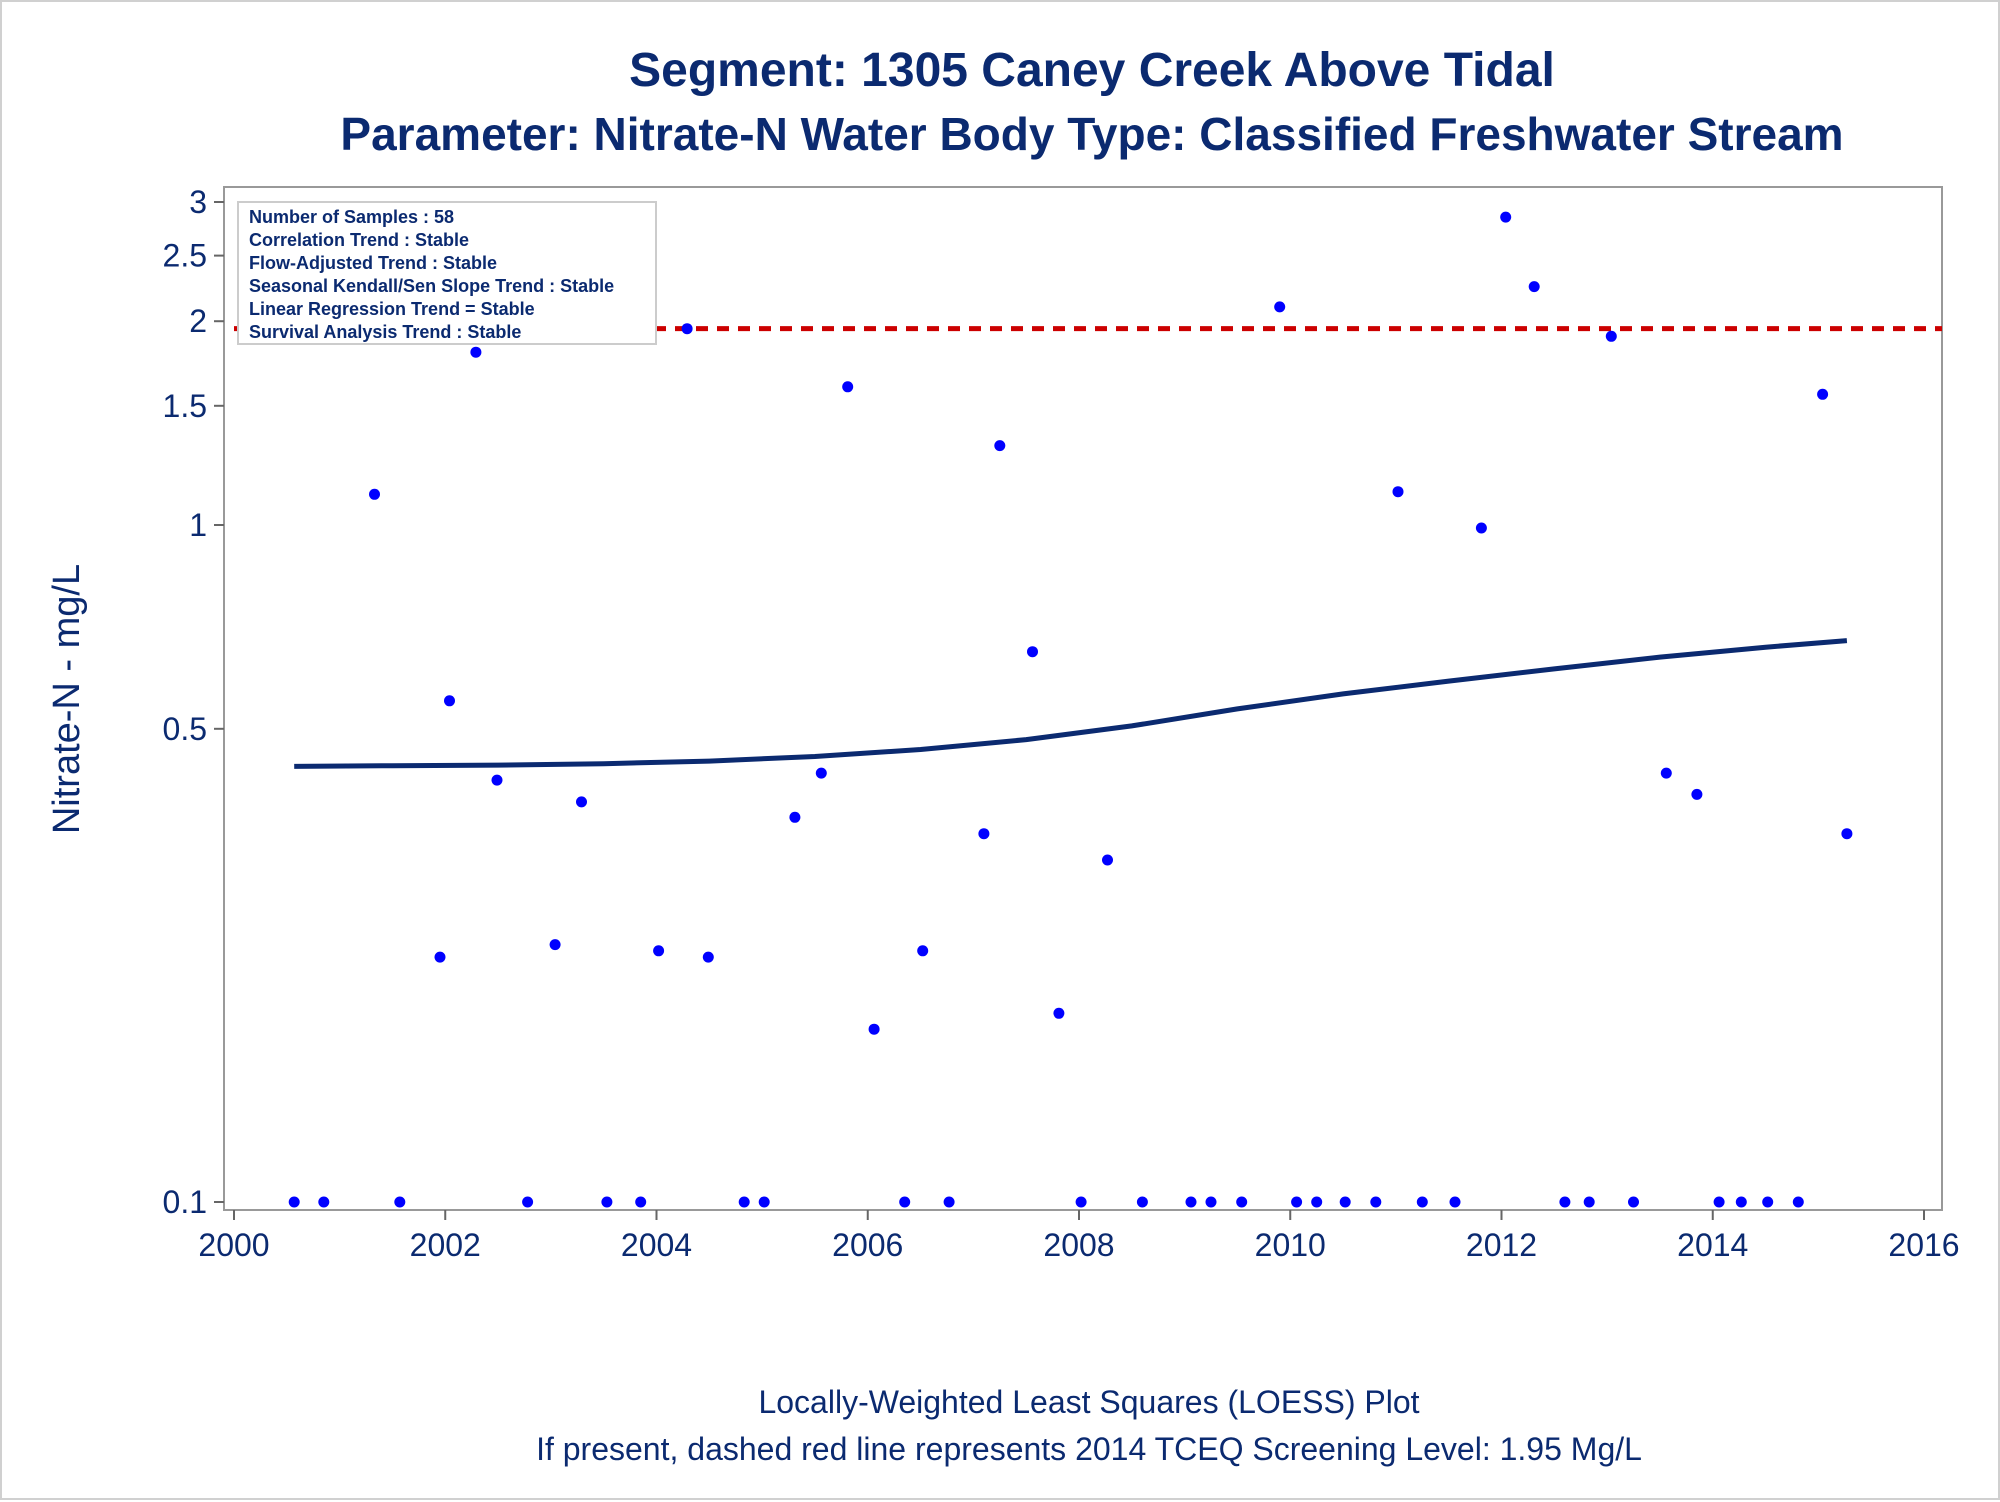 The image size is (2000, 1502). I want to click on legend-frame, so click(447, 273).